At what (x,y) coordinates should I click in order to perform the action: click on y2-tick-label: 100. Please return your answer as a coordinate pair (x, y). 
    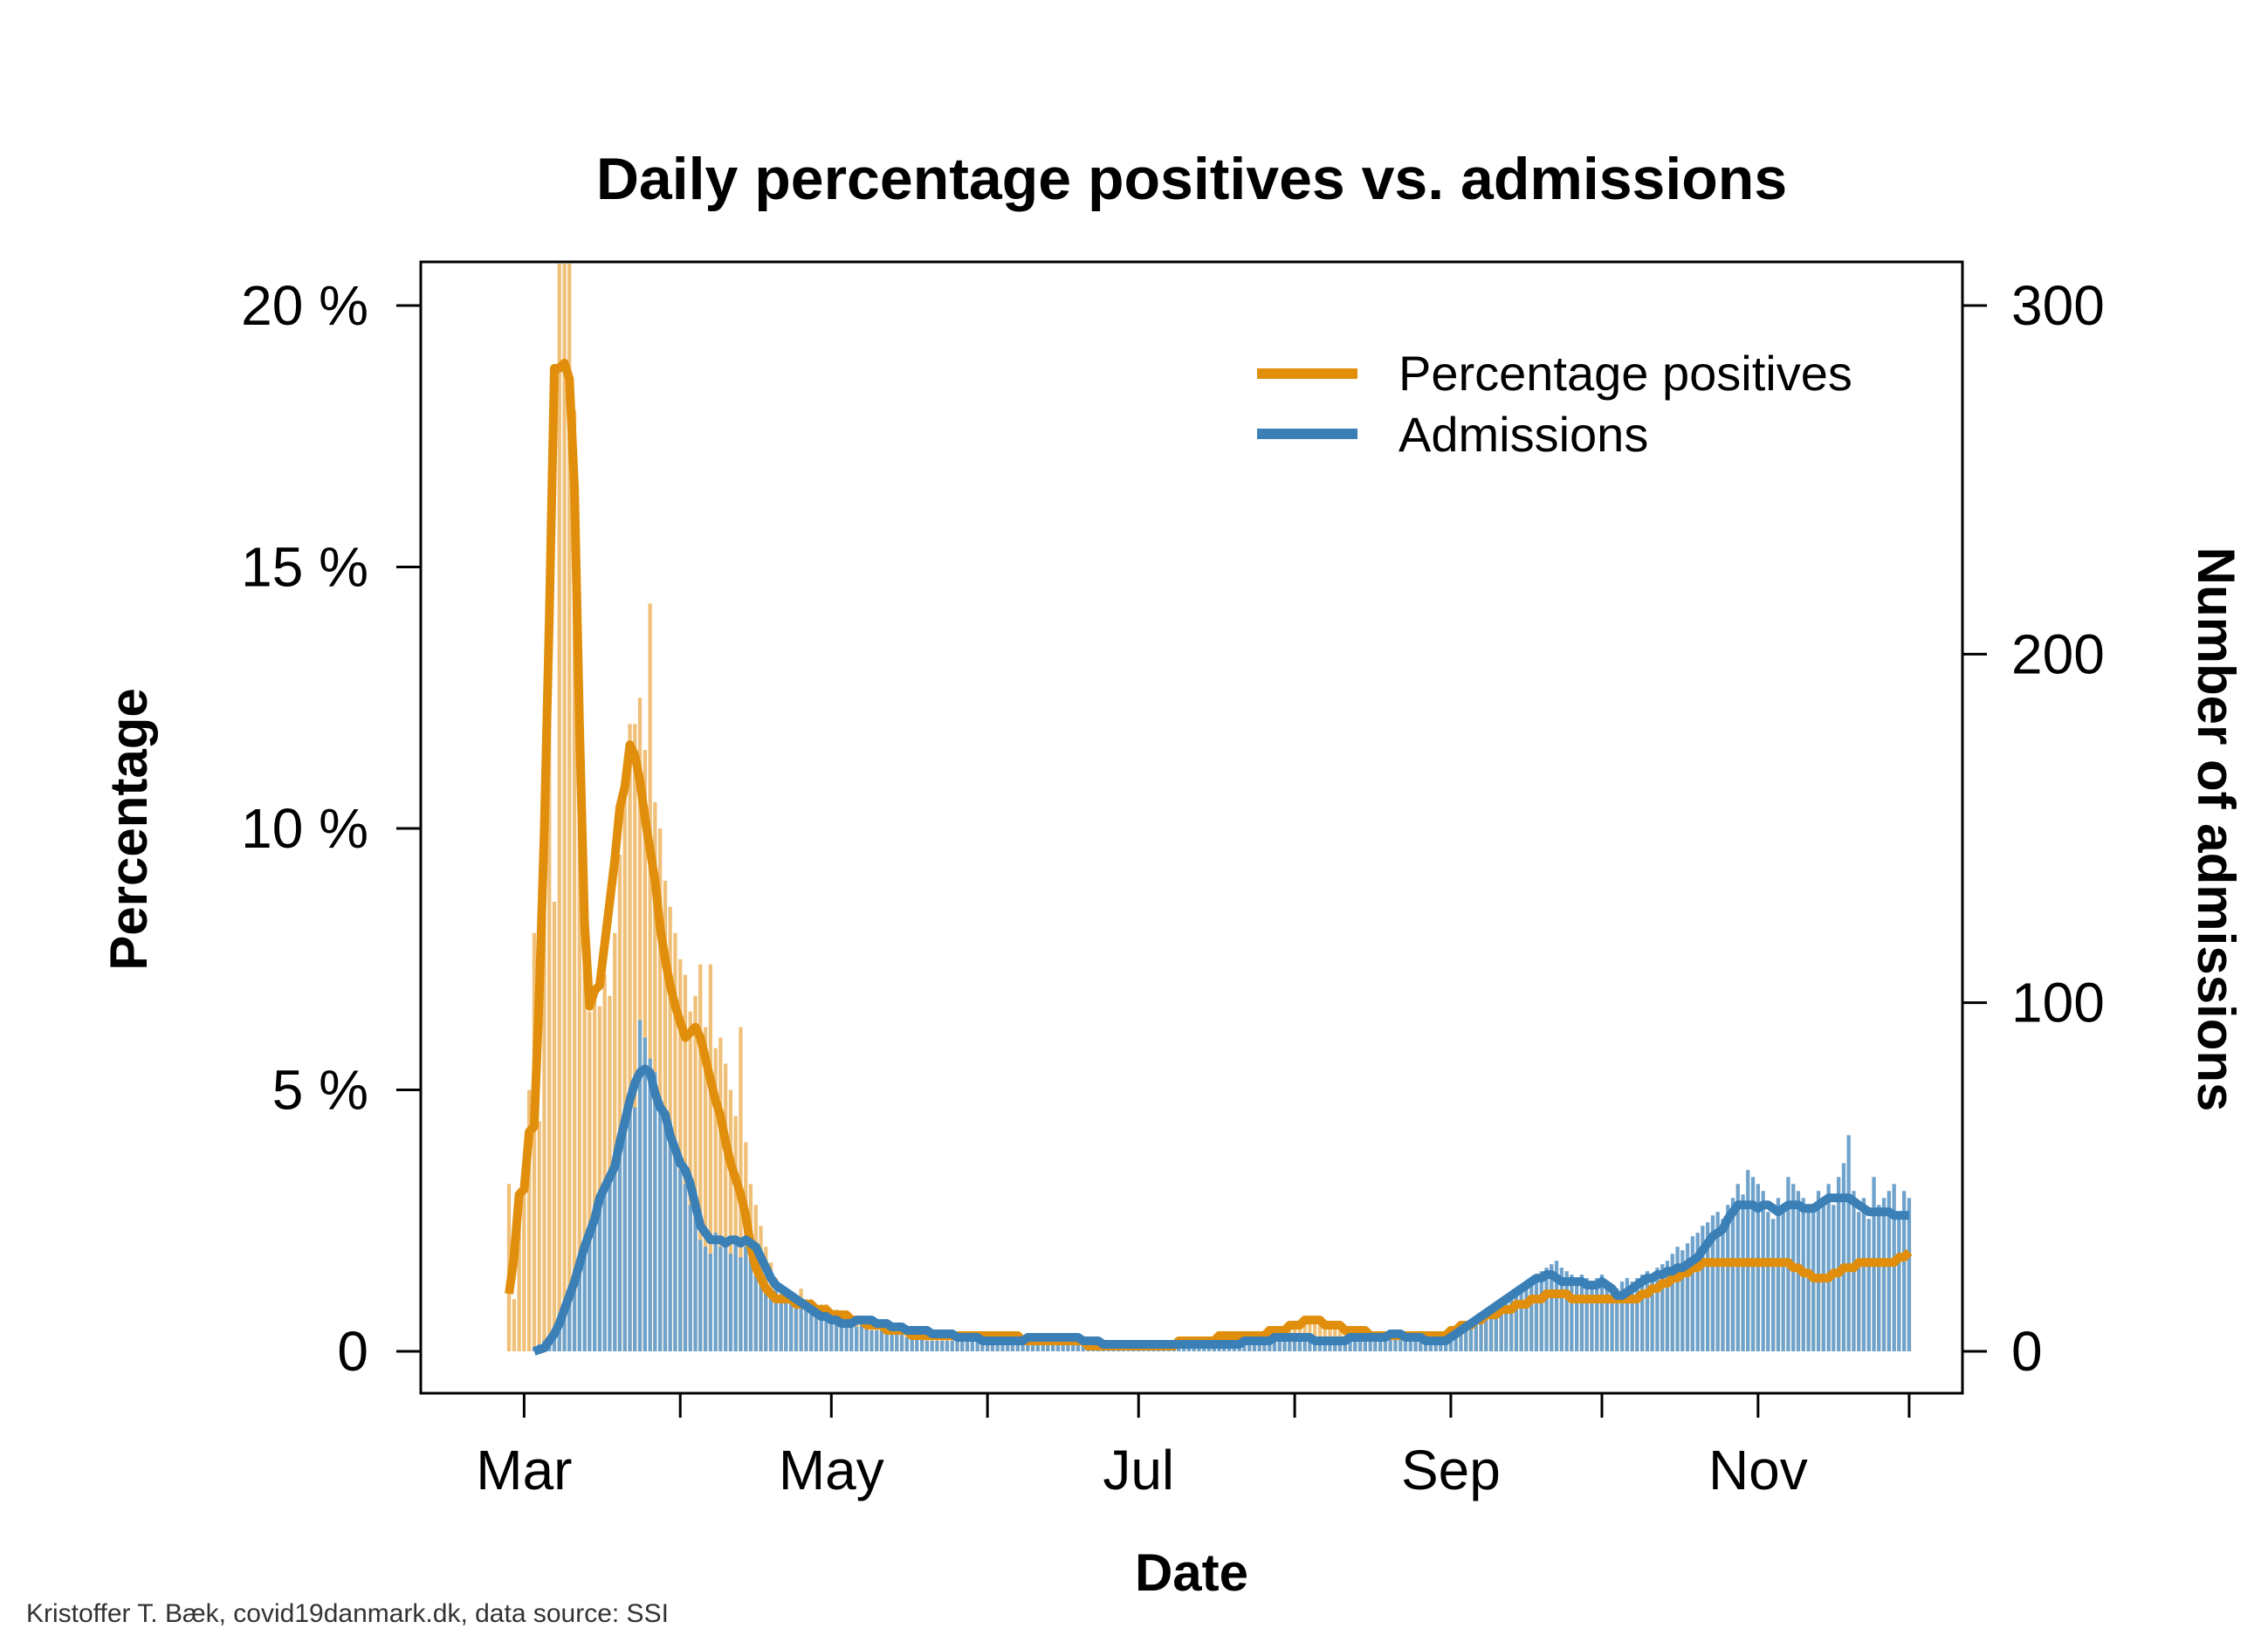
    Looking at the image, I should click on (2058, 1003).